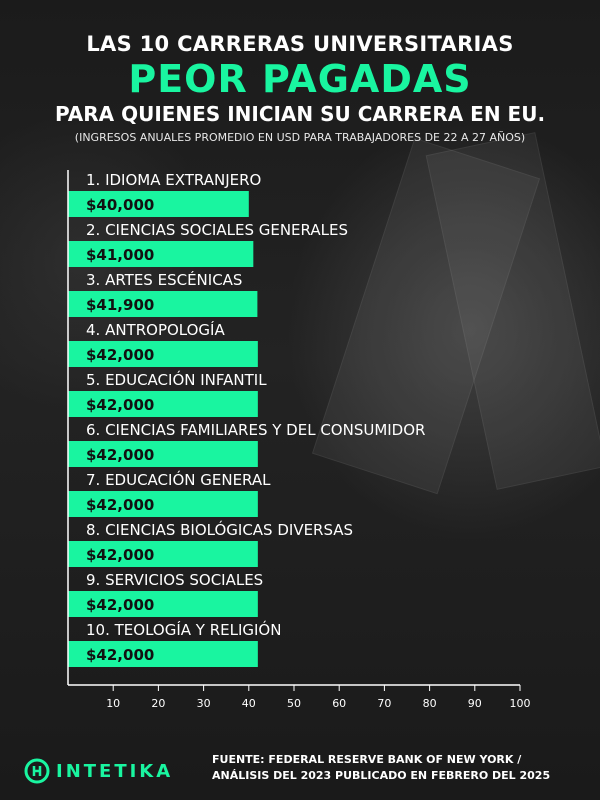 This screenshot has height=800, width=600. I want to click on x-tick-label: 70, so click(384, 703).